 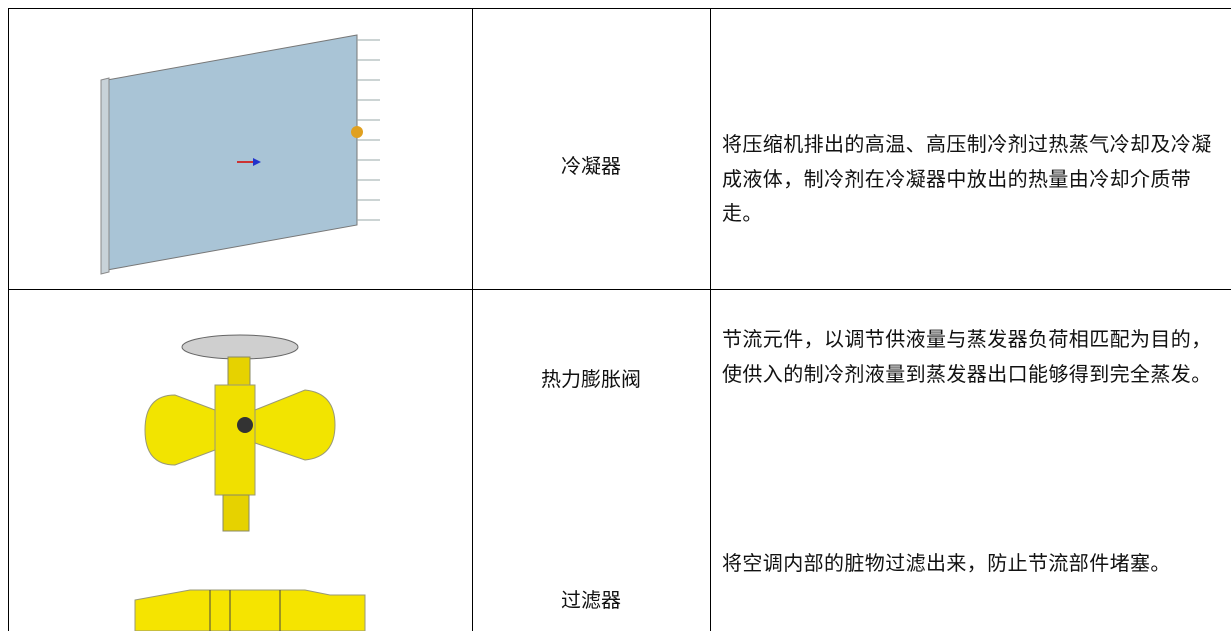 What do you see at coordinates (240, 154) in the screenshot?
I see `condenser-image` at bounding box center [240, 154].